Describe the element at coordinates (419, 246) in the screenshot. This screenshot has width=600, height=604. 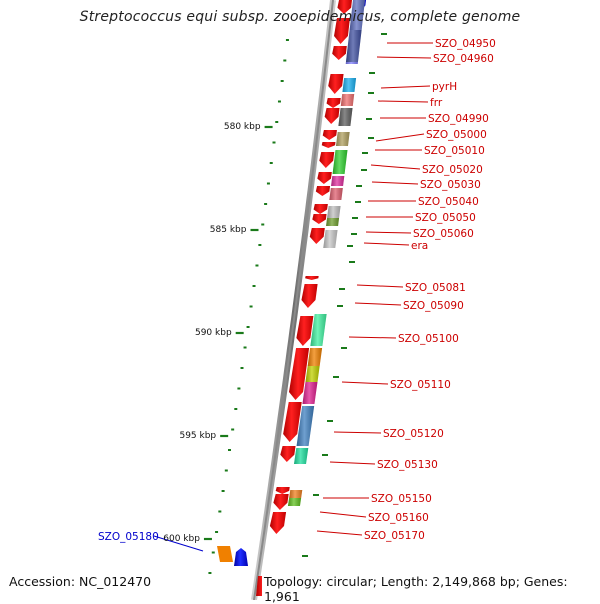
I see `gene-label-era: era` at that location.